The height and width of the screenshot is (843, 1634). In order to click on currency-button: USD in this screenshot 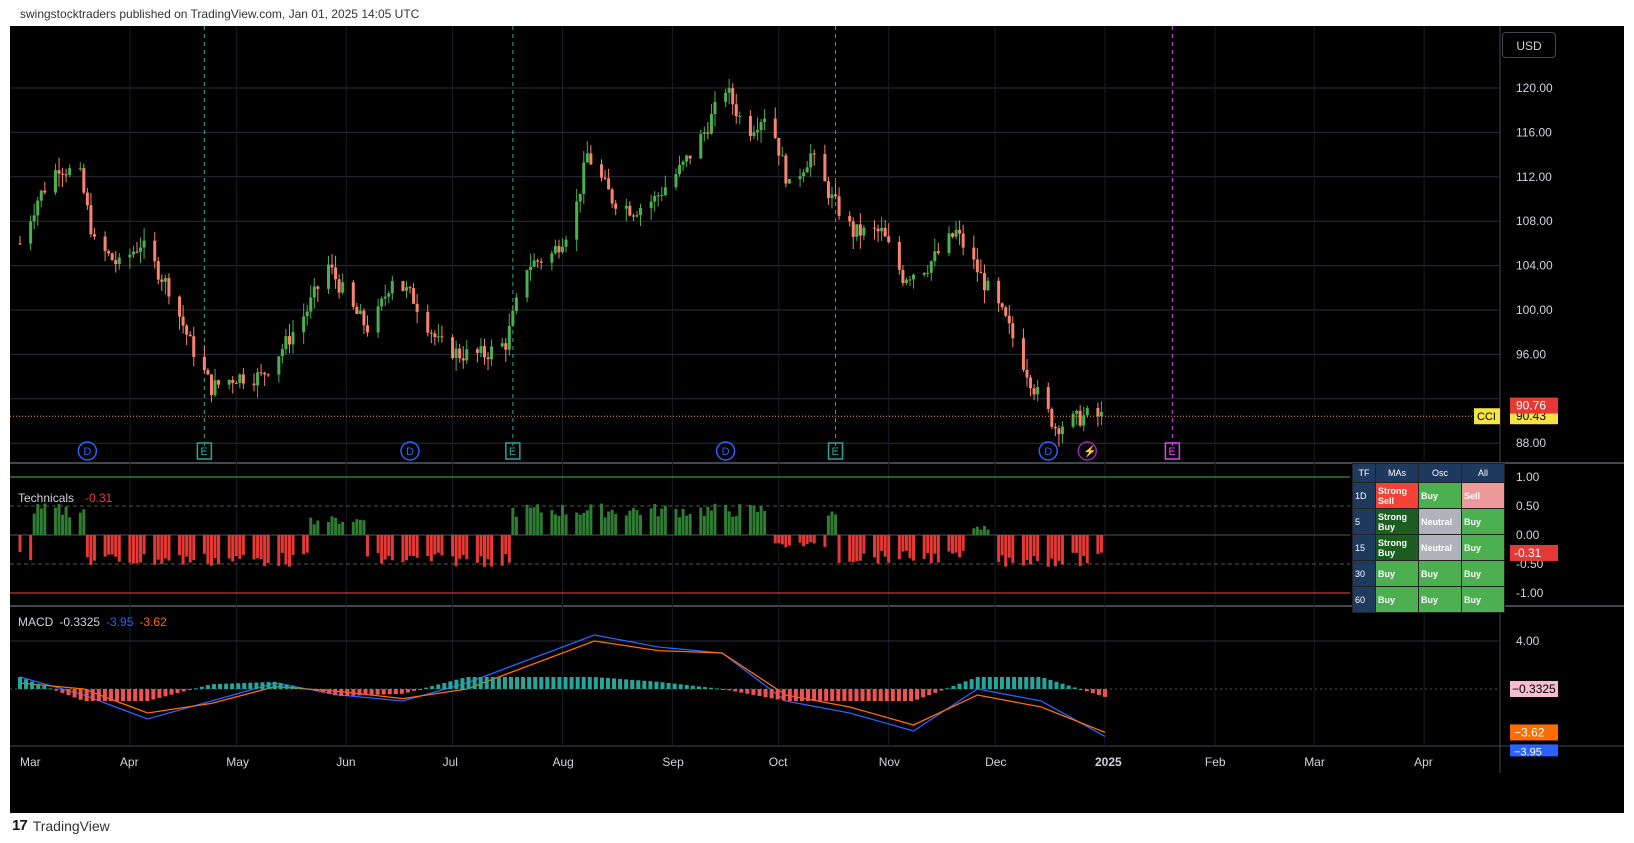, I will do `click(1529, 45)`.